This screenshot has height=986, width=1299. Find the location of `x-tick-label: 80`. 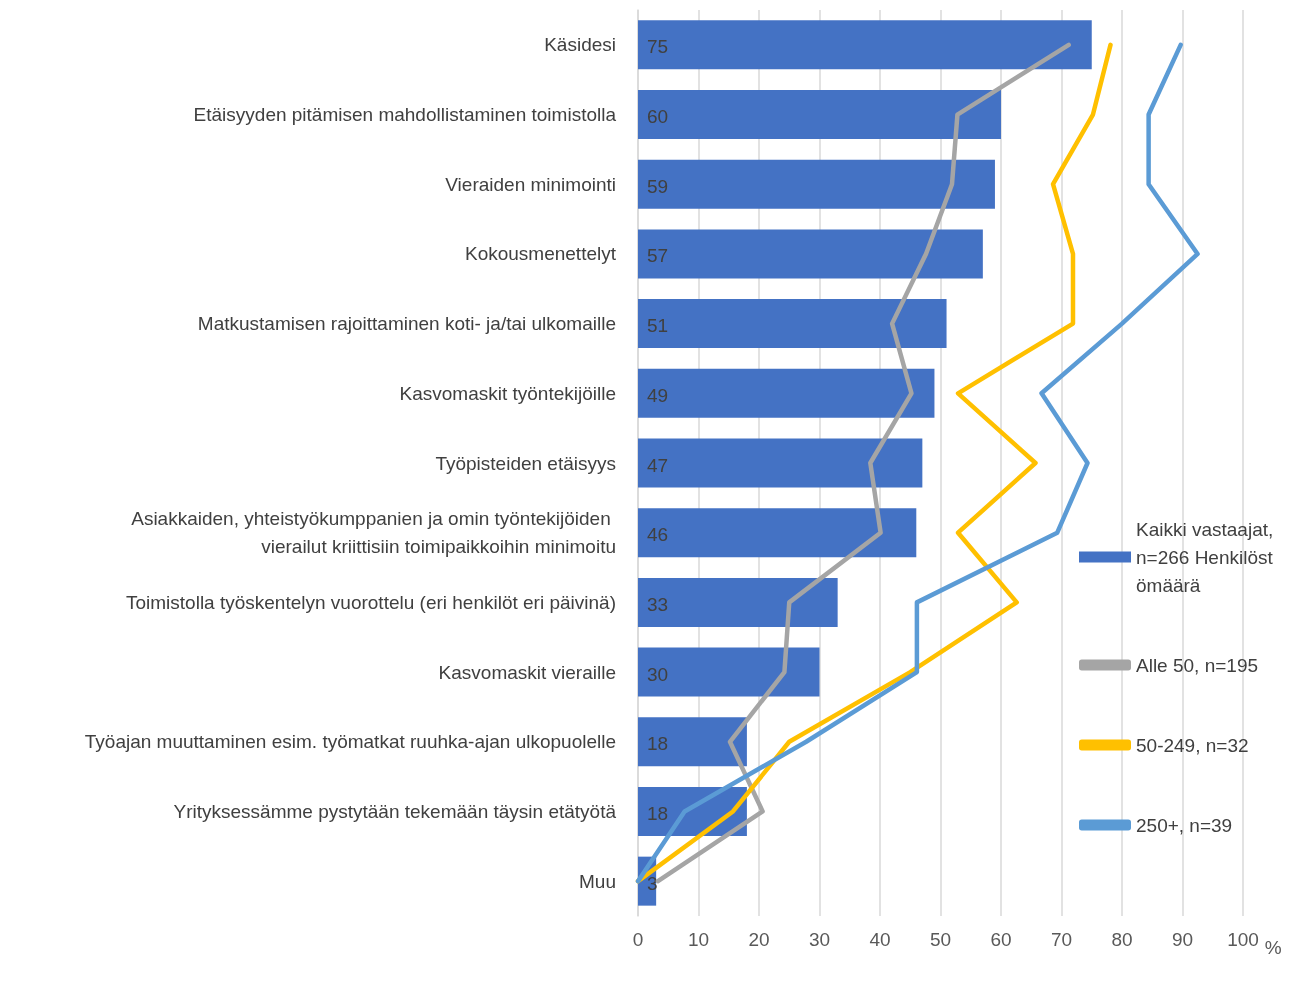

x-tick-label: 80 is located at coordinates (1122, 939).